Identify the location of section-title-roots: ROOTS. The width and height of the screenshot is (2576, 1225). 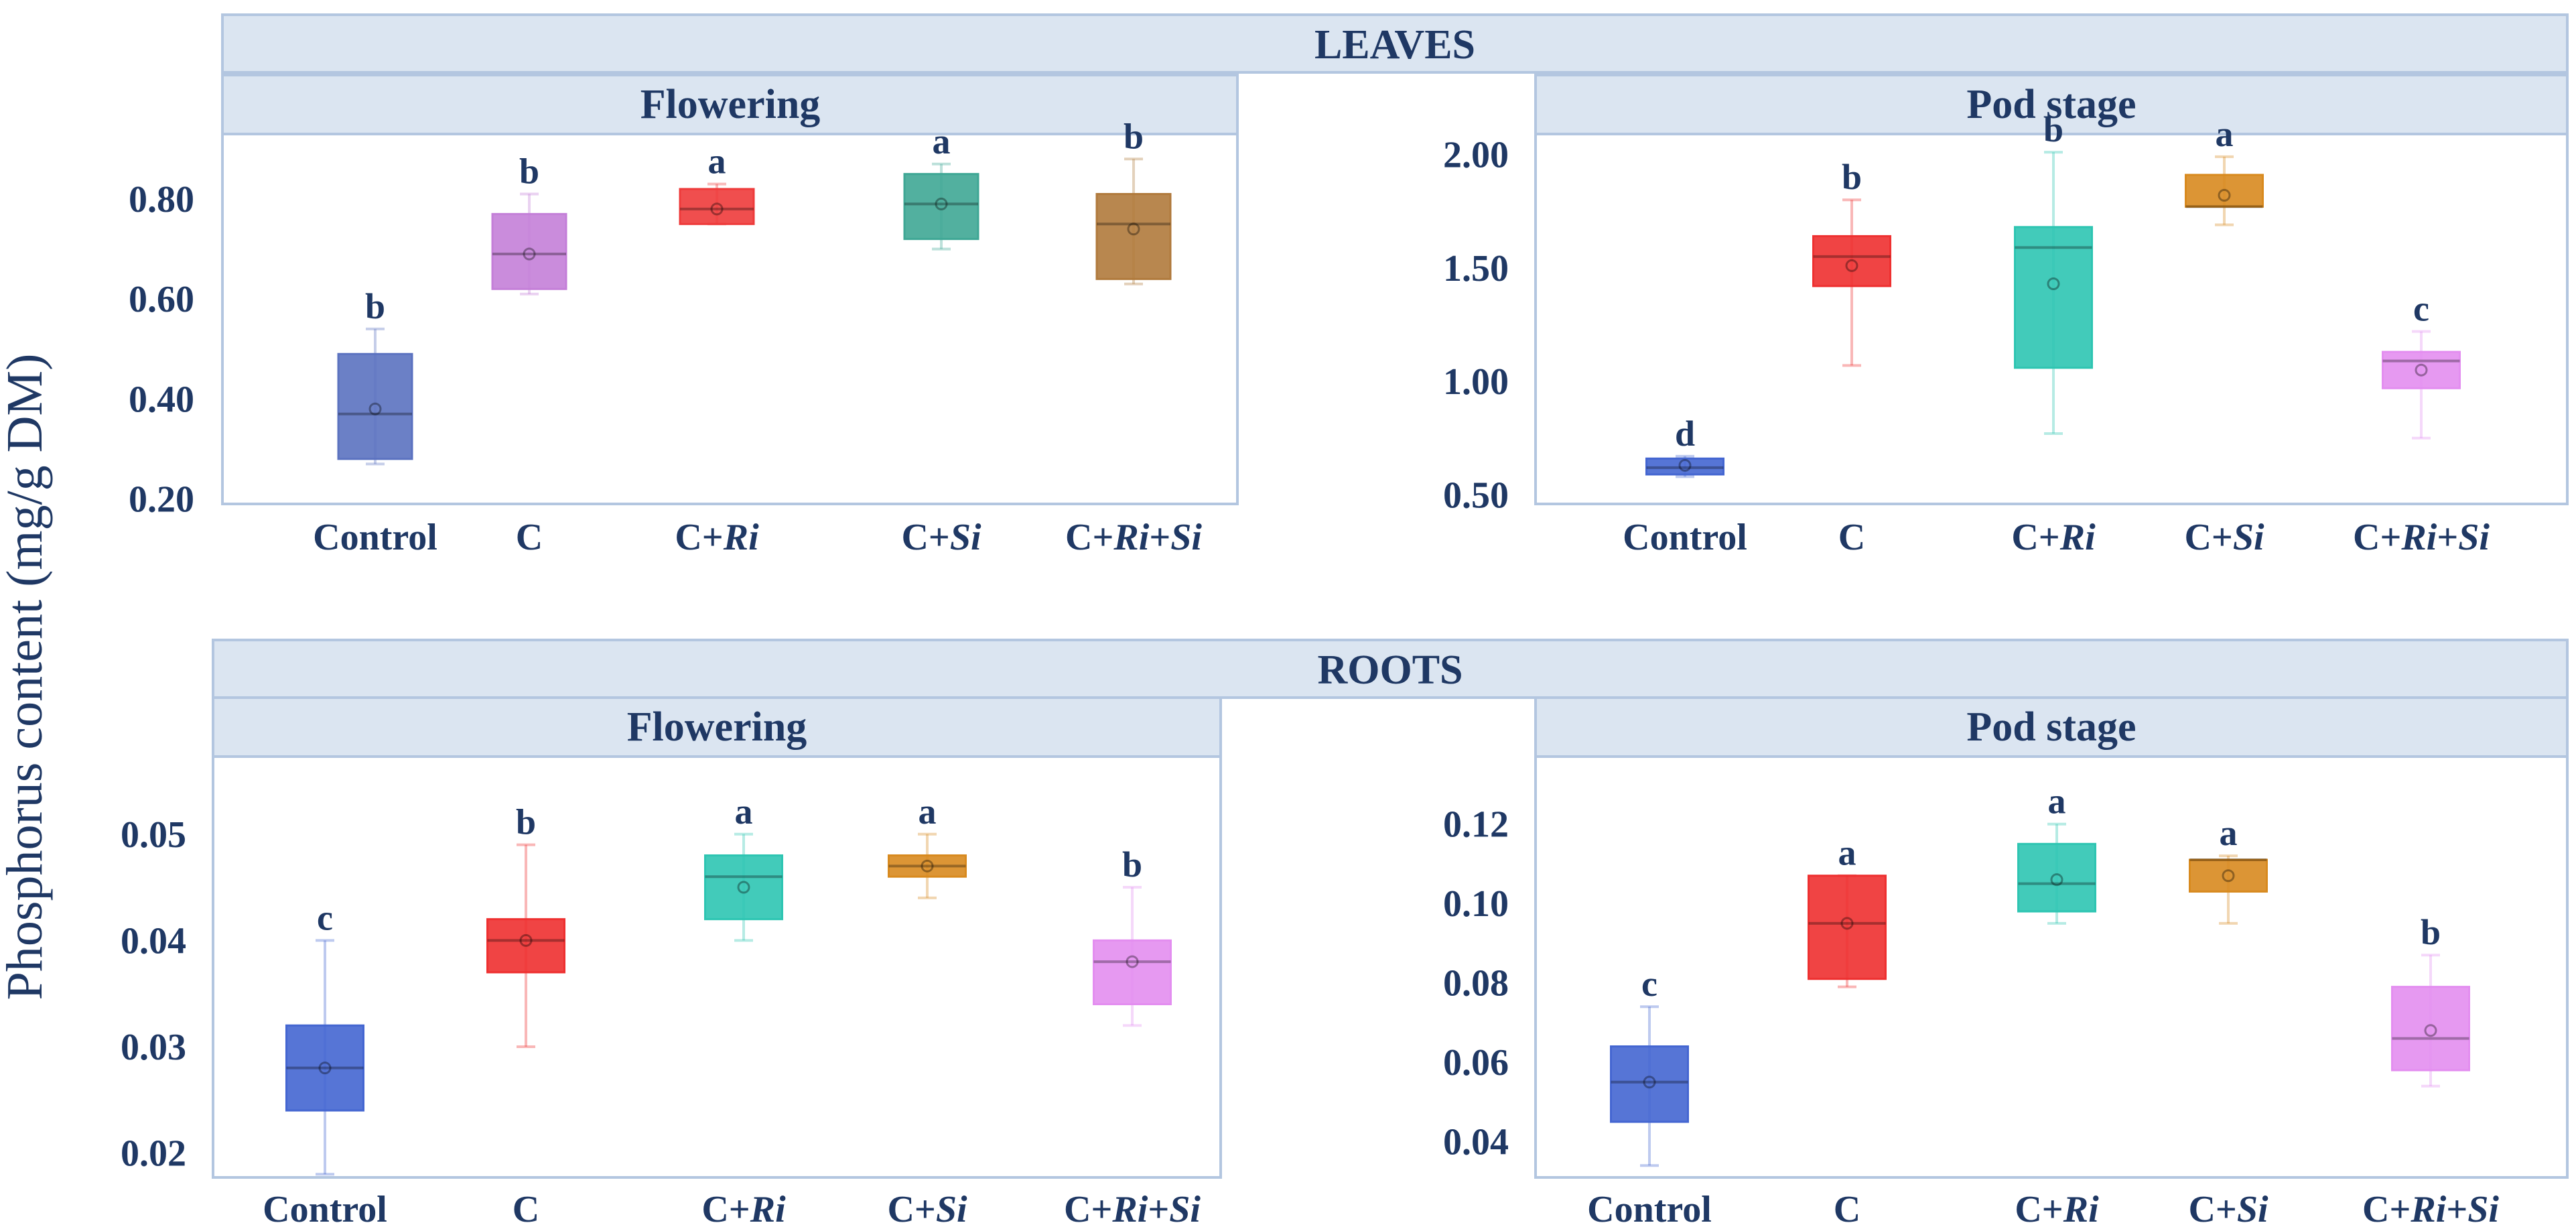
(1390, 670).